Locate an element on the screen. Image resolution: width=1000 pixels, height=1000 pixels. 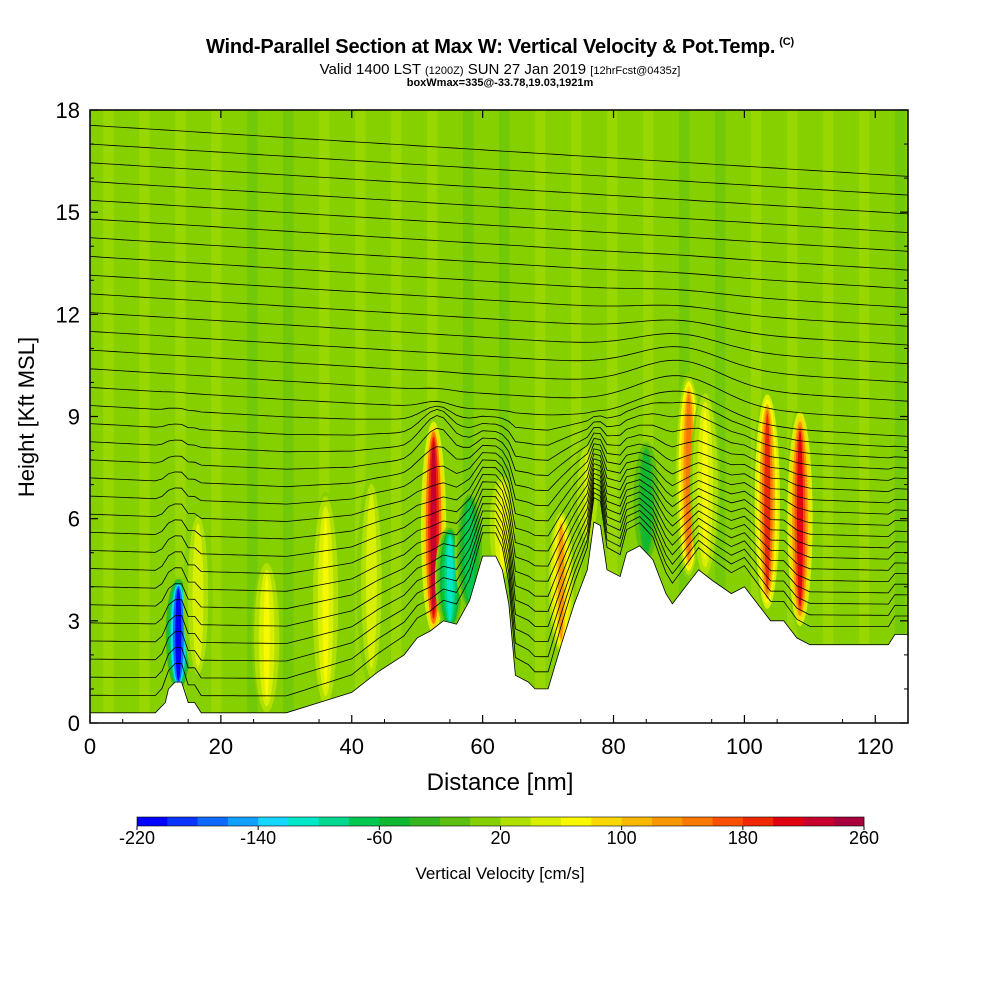
subtitle-forecast-tag: [12hrFcst@0435z] is located at coordinates (635, 71).